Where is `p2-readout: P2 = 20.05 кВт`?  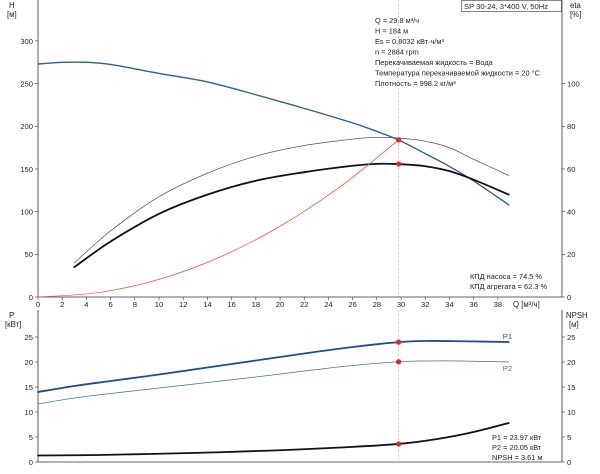
p2-readout: P2 = 20.05 кВт is located at coordinates (517, 447).